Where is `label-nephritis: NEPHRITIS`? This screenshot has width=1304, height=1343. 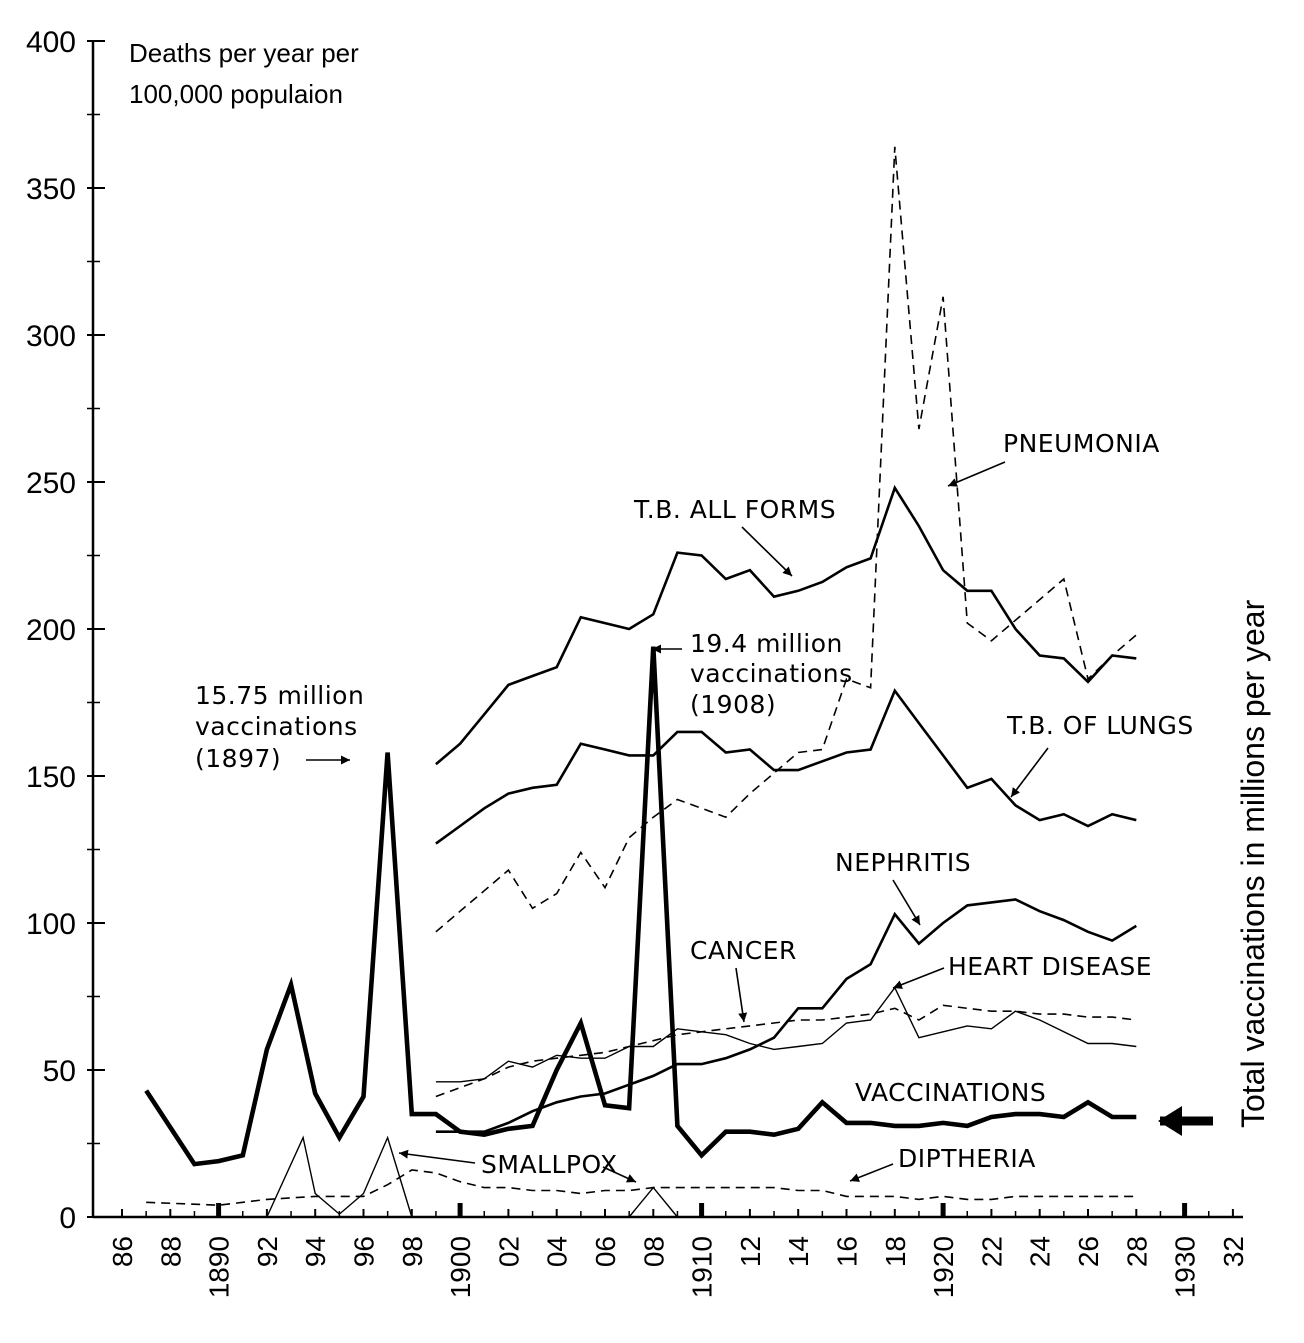 label-nephritis: NEPHRITIS is located at coordinates (903, 862).